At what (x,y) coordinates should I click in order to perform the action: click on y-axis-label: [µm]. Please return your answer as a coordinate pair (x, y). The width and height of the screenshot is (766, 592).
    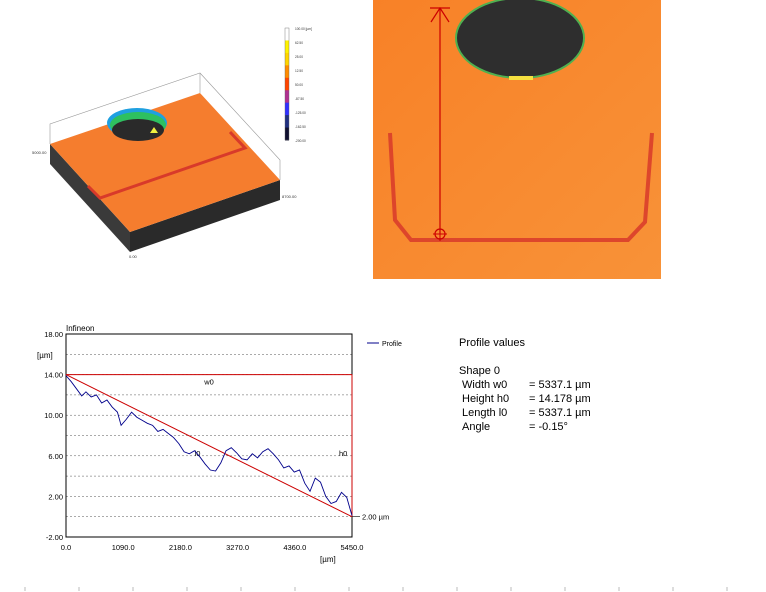
    Looking at the image, I should click on (45, 355).